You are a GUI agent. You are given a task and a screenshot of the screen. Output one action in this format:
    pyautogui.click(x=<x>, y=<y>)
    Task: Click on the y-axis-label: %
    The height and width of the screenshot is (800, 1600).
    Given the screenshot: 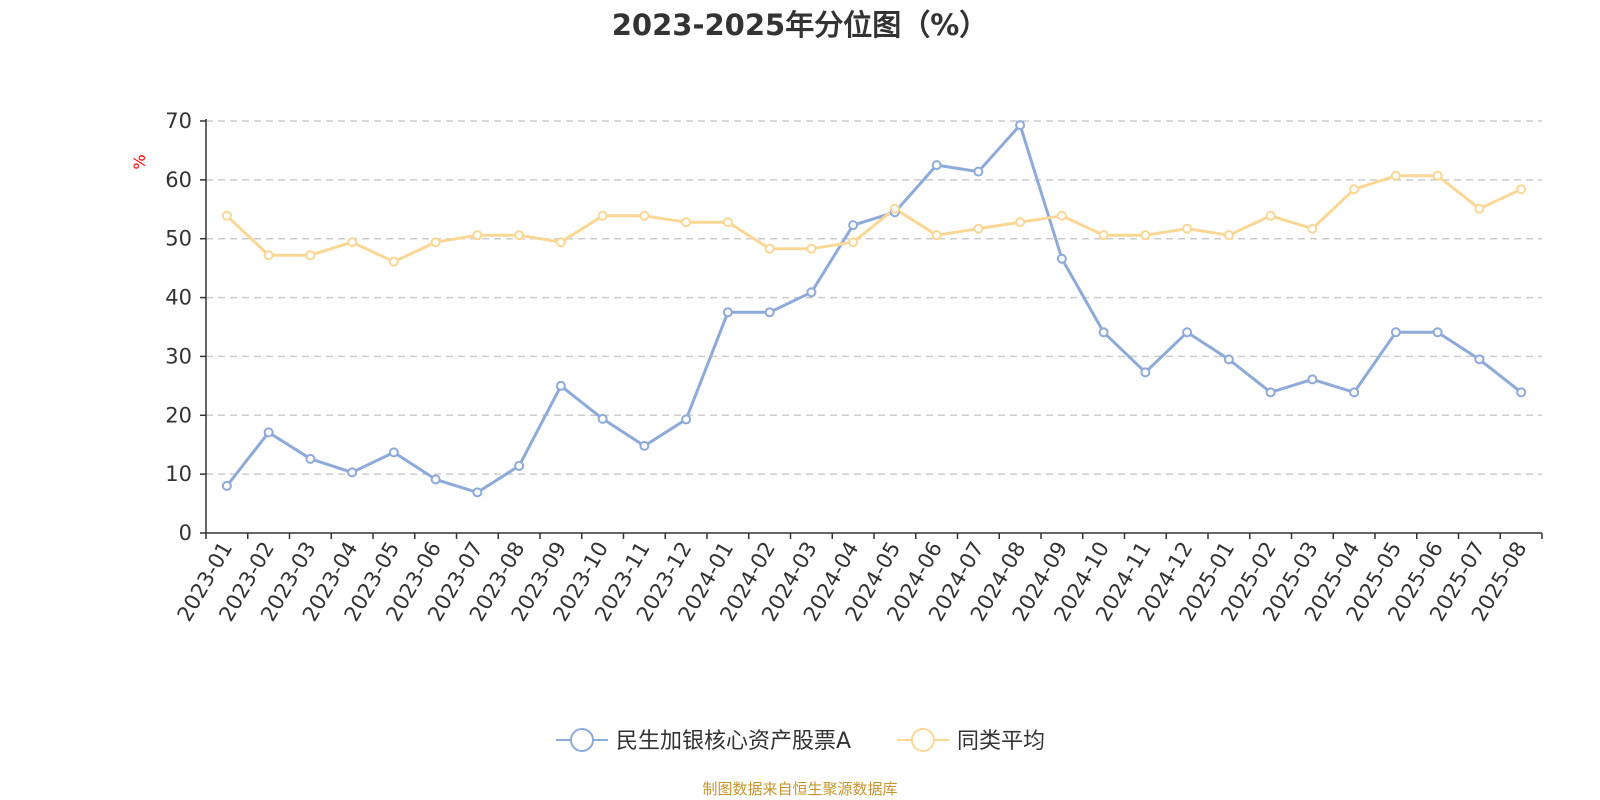 What is the action you would take?
    pyautogui.click(x=139, y=161)
    